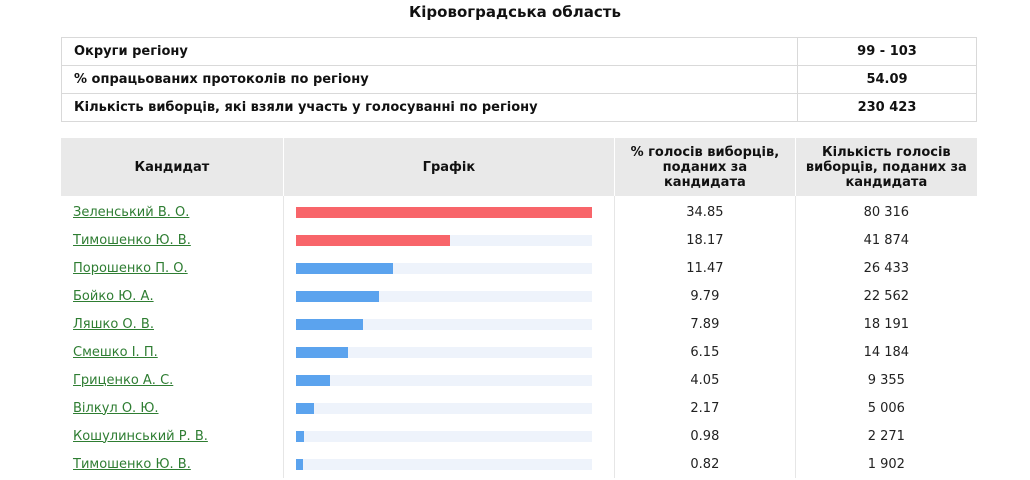  Describe the element at coordinates (115, 352) in the screenshot. I see `candidate-link: Смешко І. П.` at that location.